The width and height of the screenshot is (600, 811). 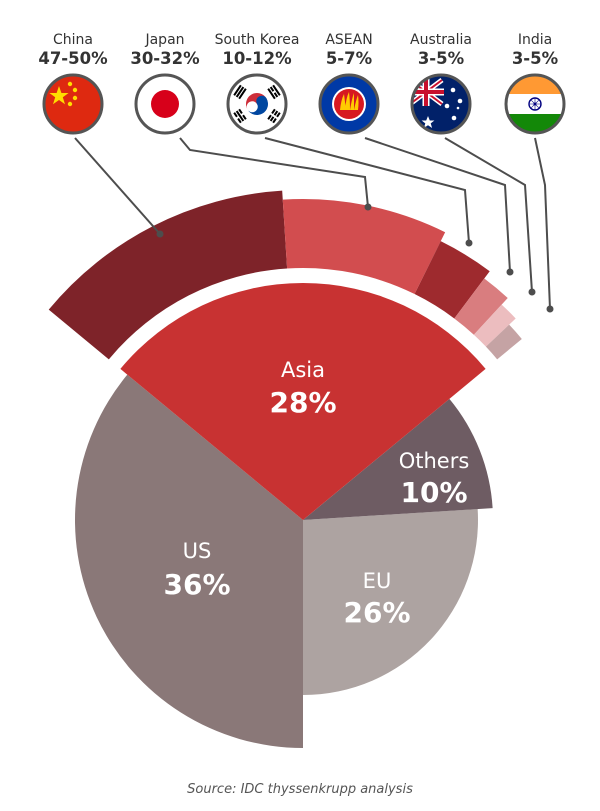 I want to click on asean-flag-icon, so click(x=349, y=104).